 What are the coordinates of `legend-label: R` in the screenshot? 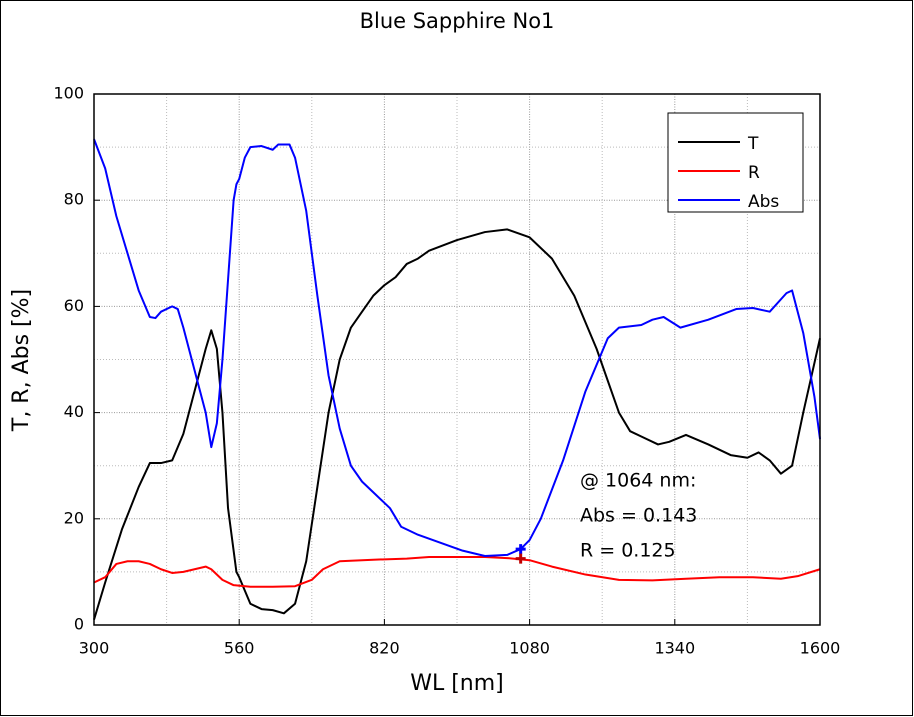 It's located at (754, 173).